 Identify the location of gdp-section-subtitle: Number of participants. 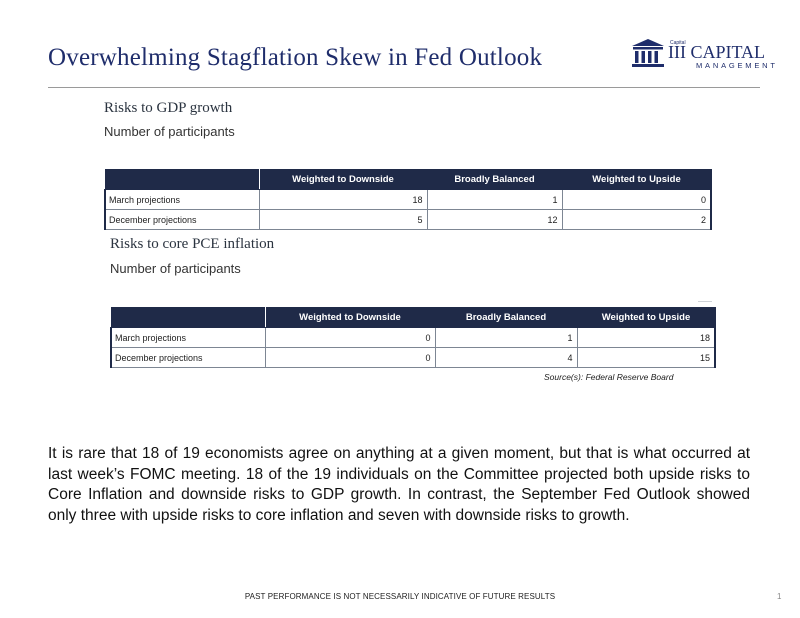
(169, 131).